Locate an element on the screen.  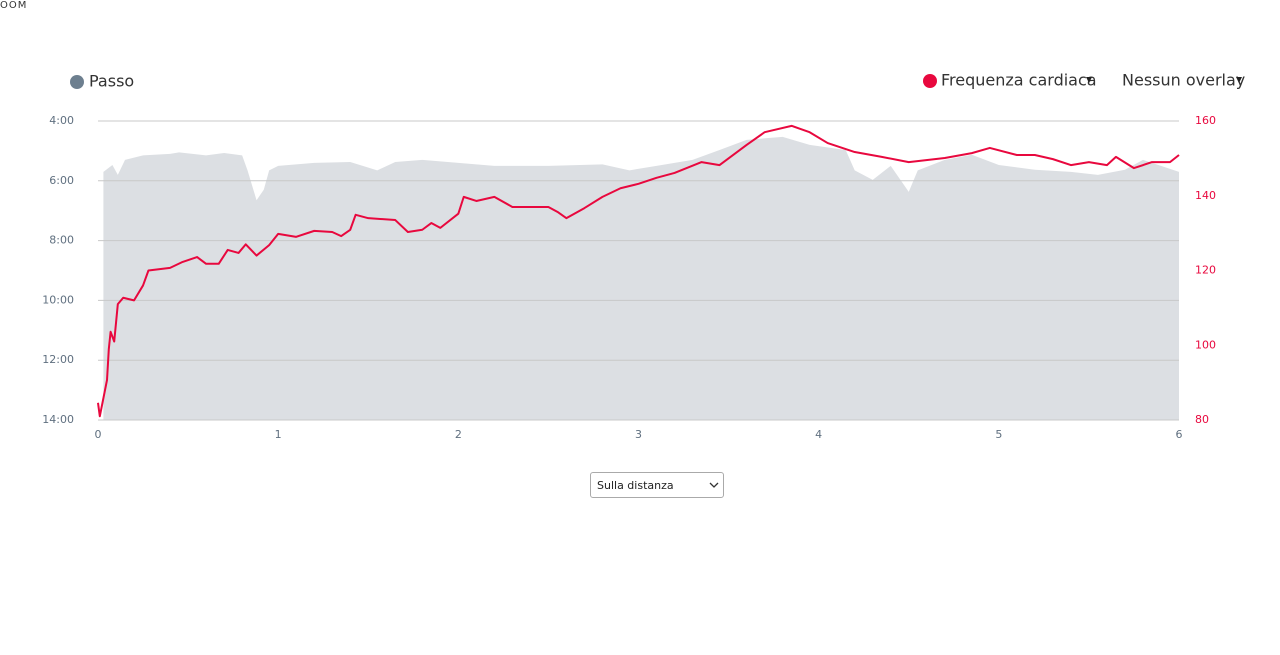
x-tick-label: 1 is located at coordinates (278, 434).